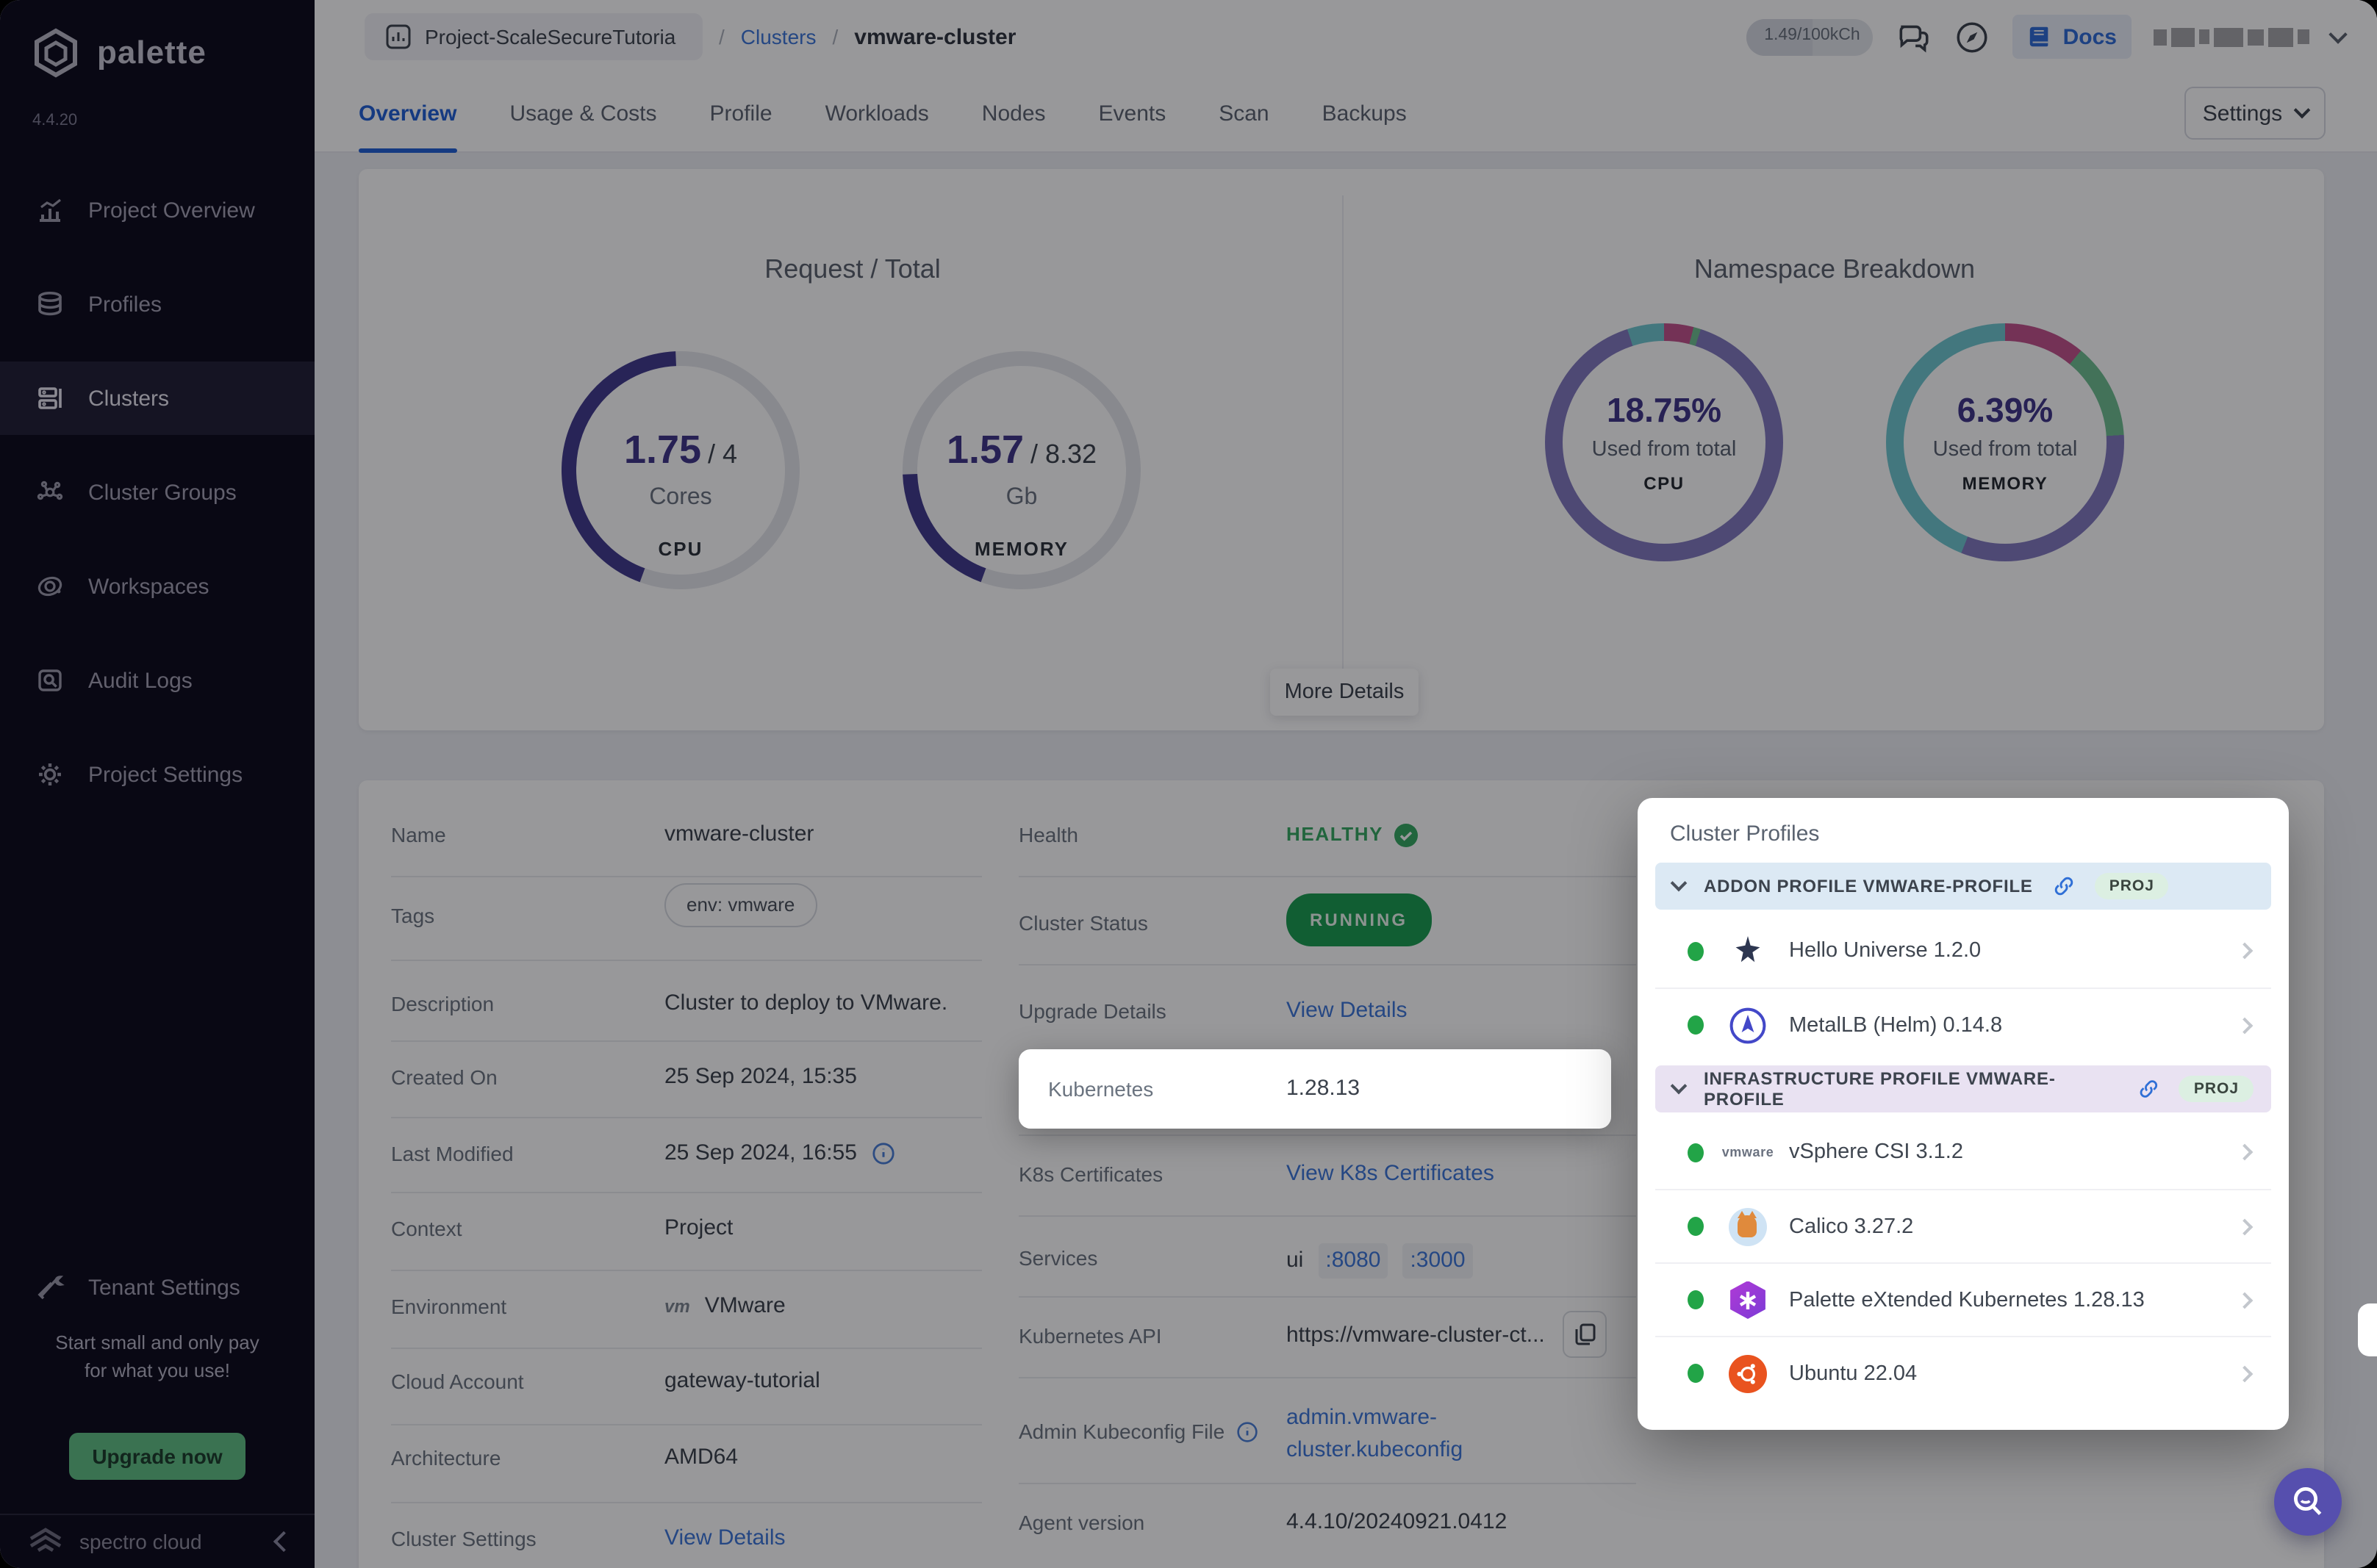 This screenshot has height=1568, width=2377. Describe the element at coordinates (725, 1537) in the screenshot. I see `cluster-settings-link: View Details` at that location.